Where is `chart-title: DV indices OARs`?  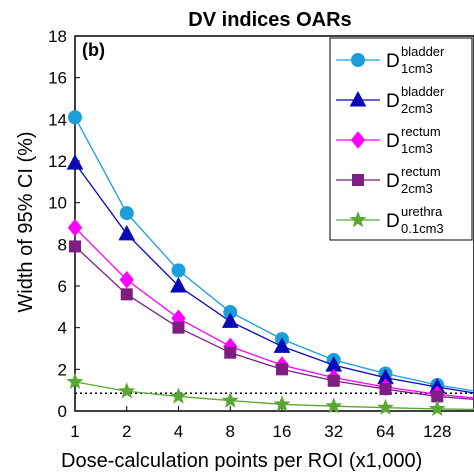 chart-title: DV indices OARs is located at coordinates (269, 20).